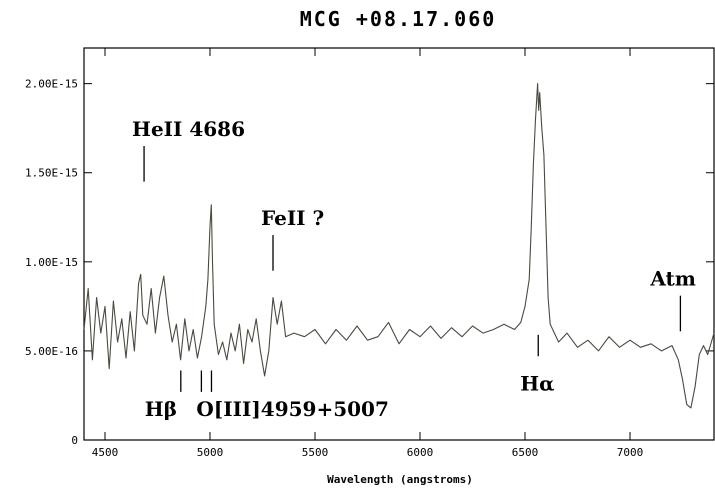  I want to click on x-tick-label: 6500, so click(525, 452).